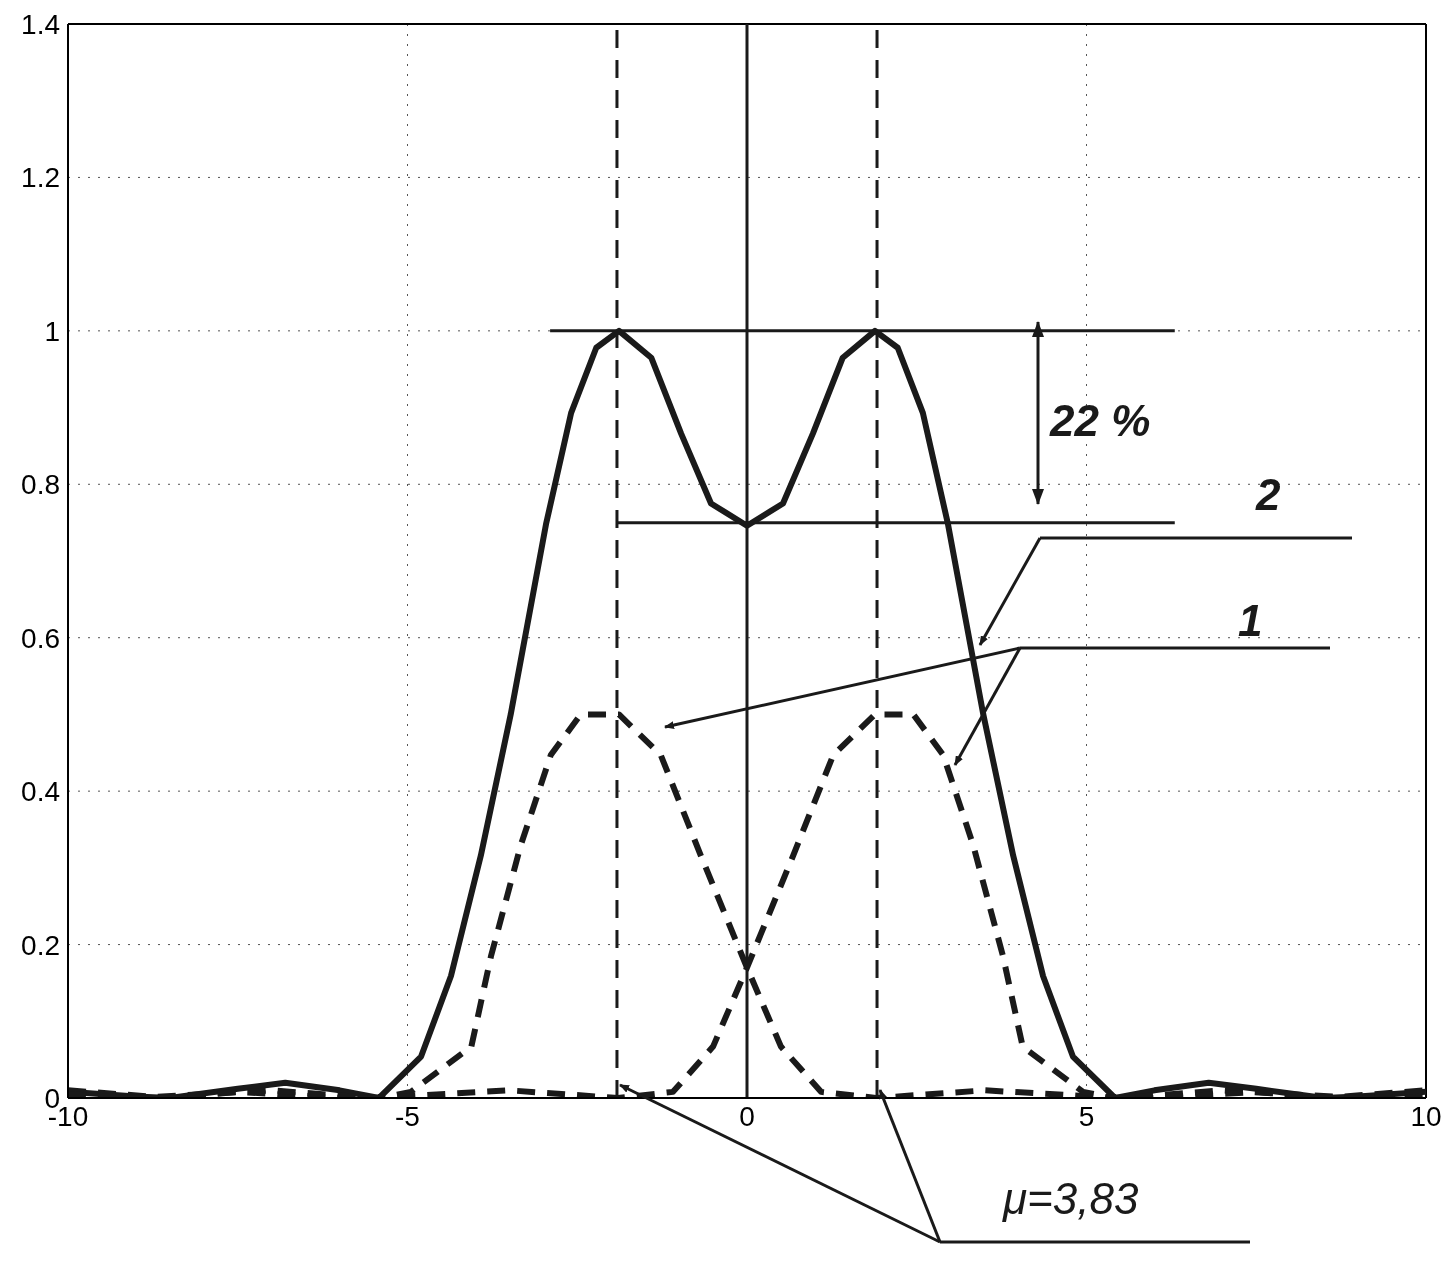  I want to click on x-tick-label: 10, so click(1426, 1116).